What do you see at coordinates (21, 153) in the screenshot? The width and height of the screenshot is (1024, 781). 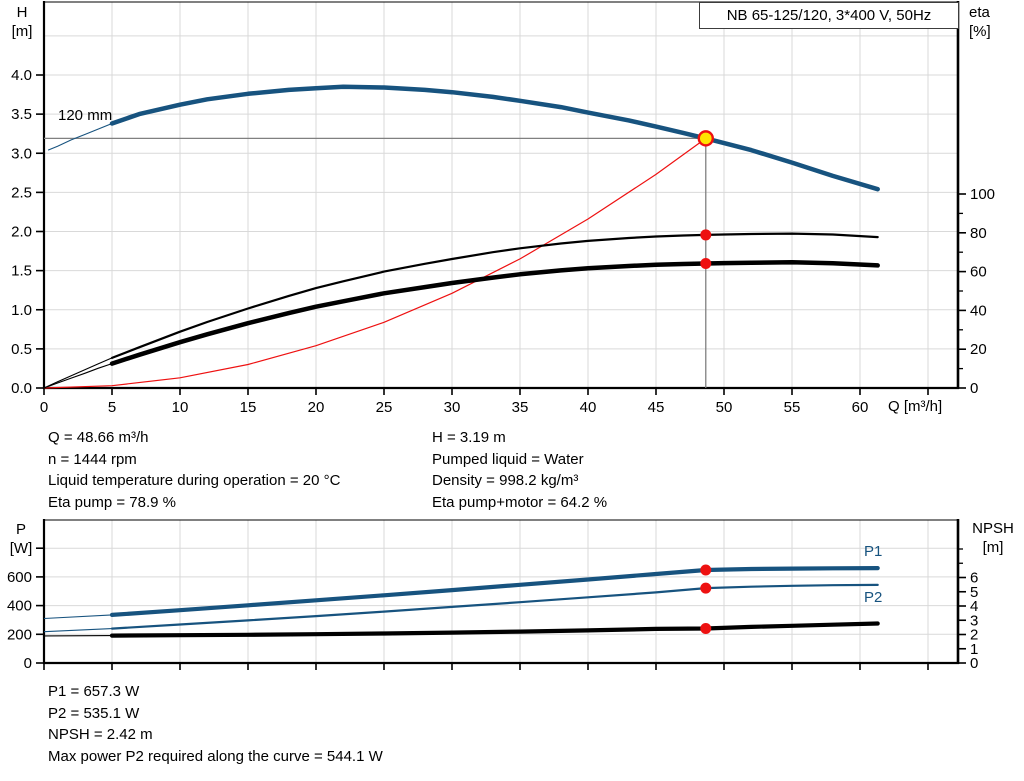 I see `head-efficiency-y-left-tick-label: 3.0` at bounding box center [21, 153].